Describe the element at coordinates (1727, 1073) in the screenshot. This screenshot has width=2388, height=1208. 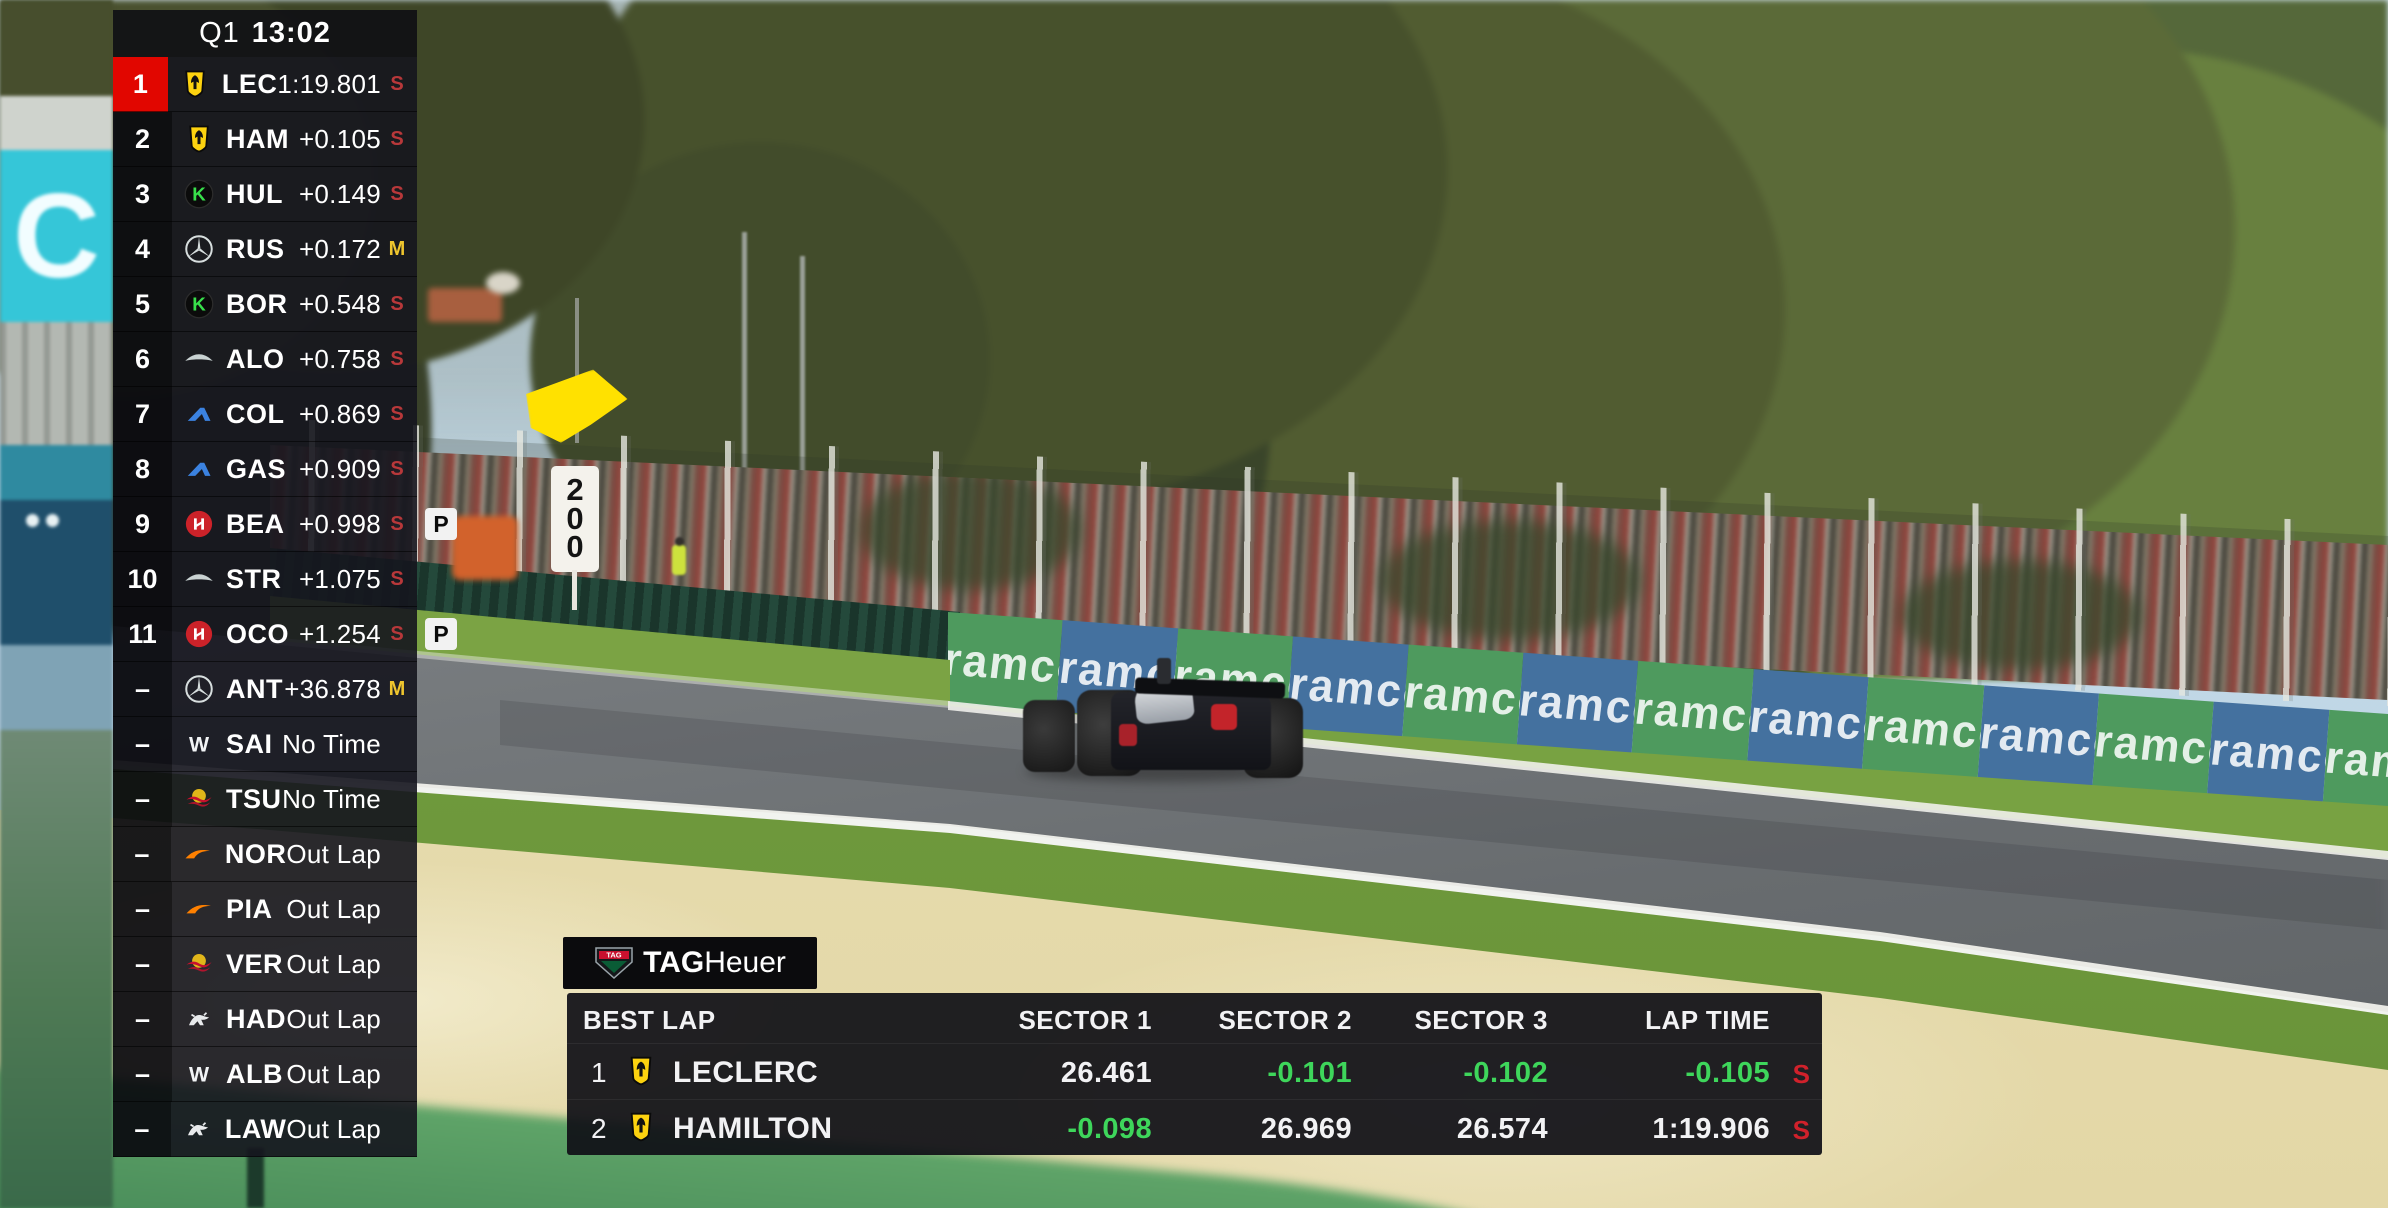
I see `best-lap-cell-laptime: -0.105` at that location.